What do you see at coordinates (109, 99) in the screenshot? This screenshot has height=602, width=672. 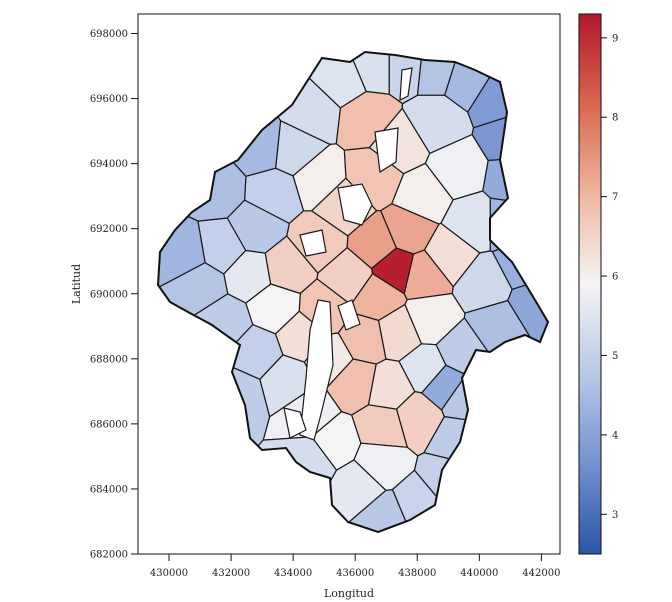 I see `y-tick-label: 696000` at bounding box center [109, 99].